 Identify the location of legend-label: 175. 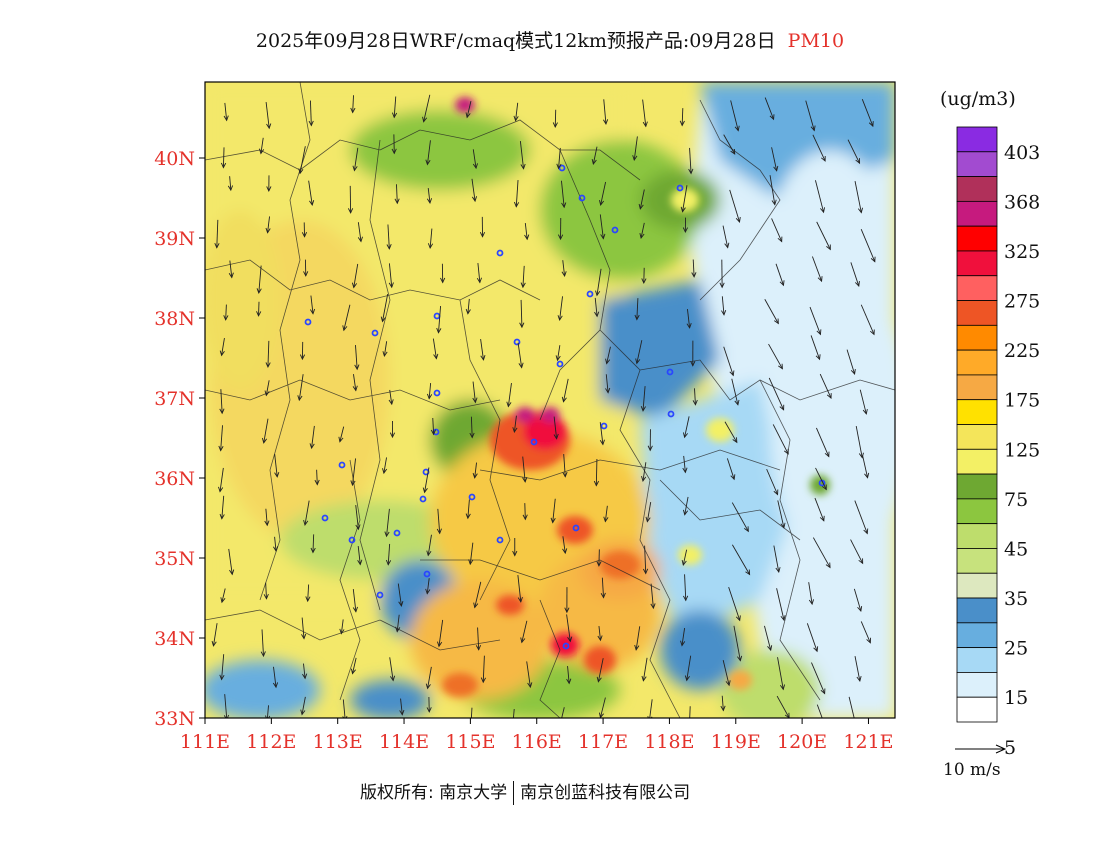
(1022, 401).